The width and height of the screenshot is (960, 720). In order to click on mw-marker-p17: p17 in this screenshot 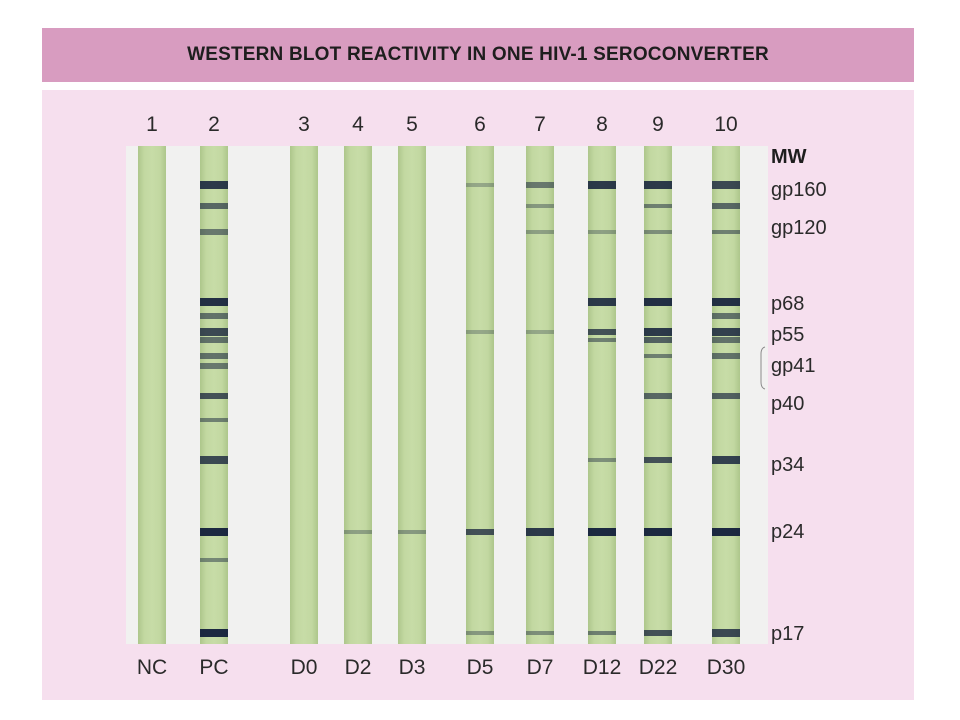, I will do `click(788, 634)`.